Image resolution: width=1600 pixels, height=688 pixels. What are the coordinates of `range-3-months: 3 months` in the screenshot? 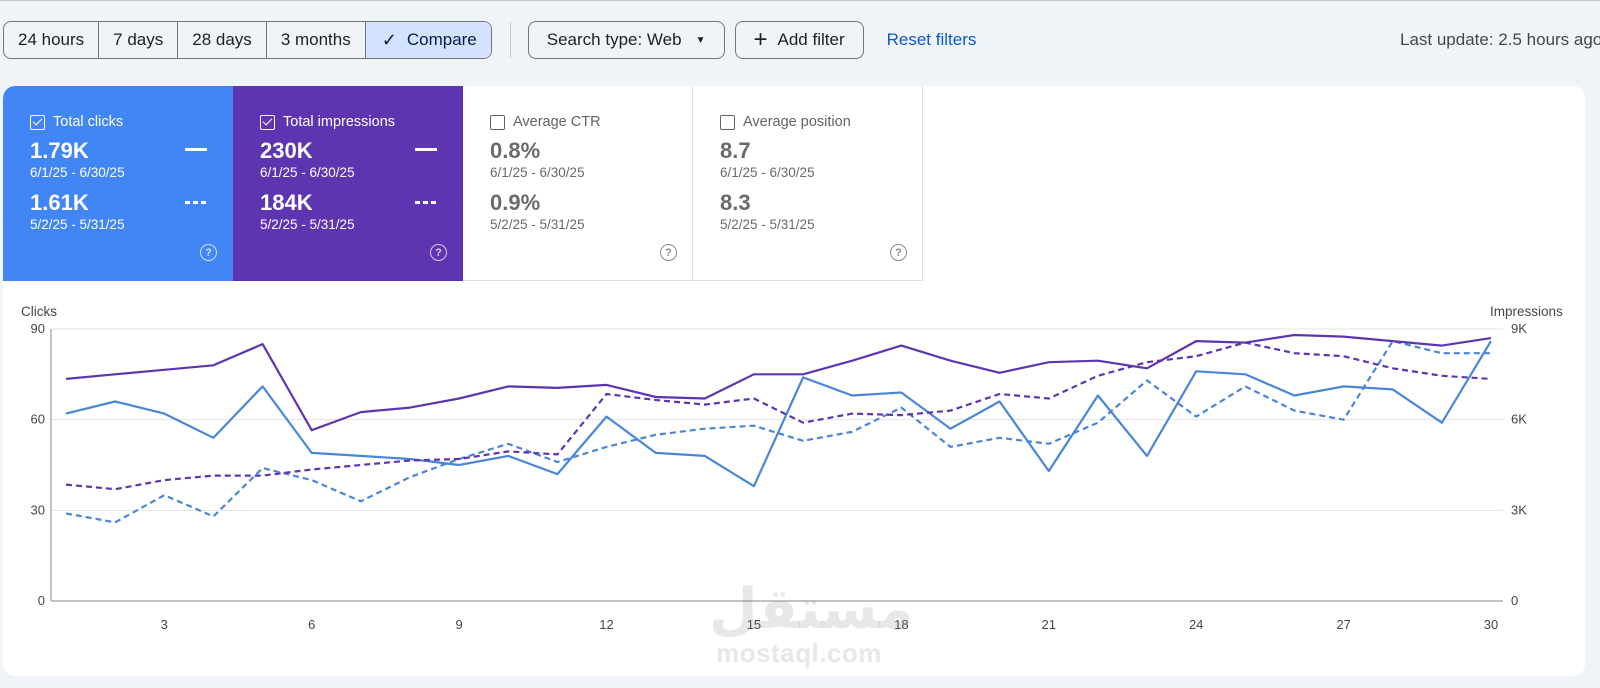 It's located at (316, 40).